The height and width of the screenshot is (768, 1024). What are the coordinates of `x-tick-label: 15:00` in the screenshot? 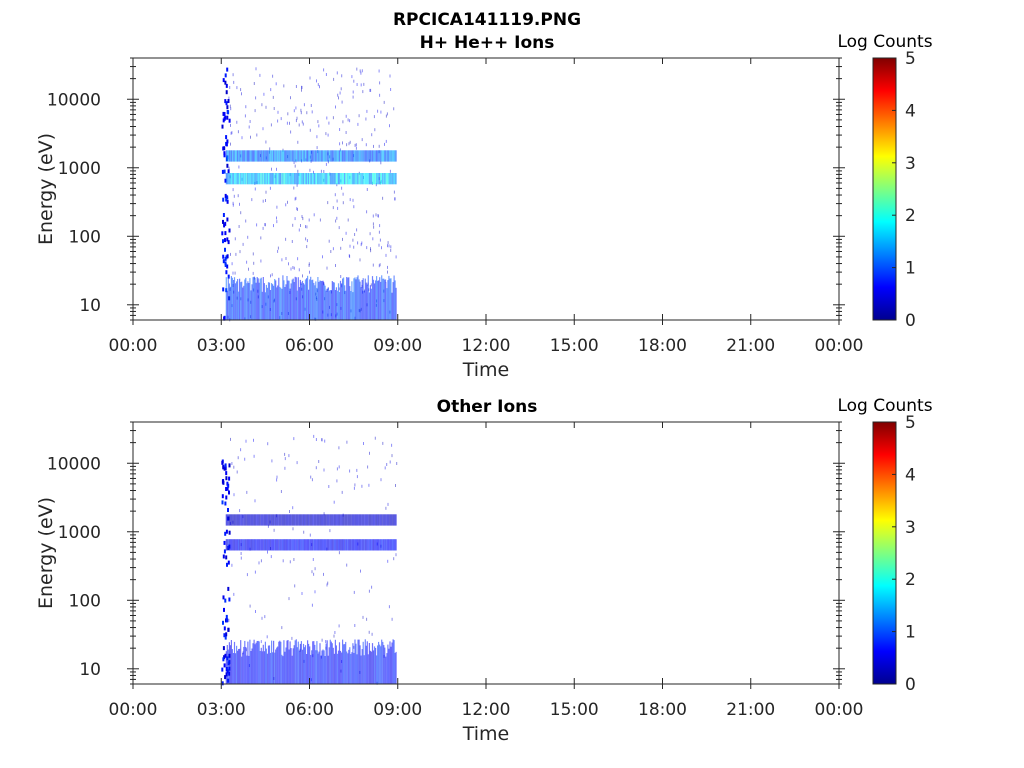 It's located at (574, 710).